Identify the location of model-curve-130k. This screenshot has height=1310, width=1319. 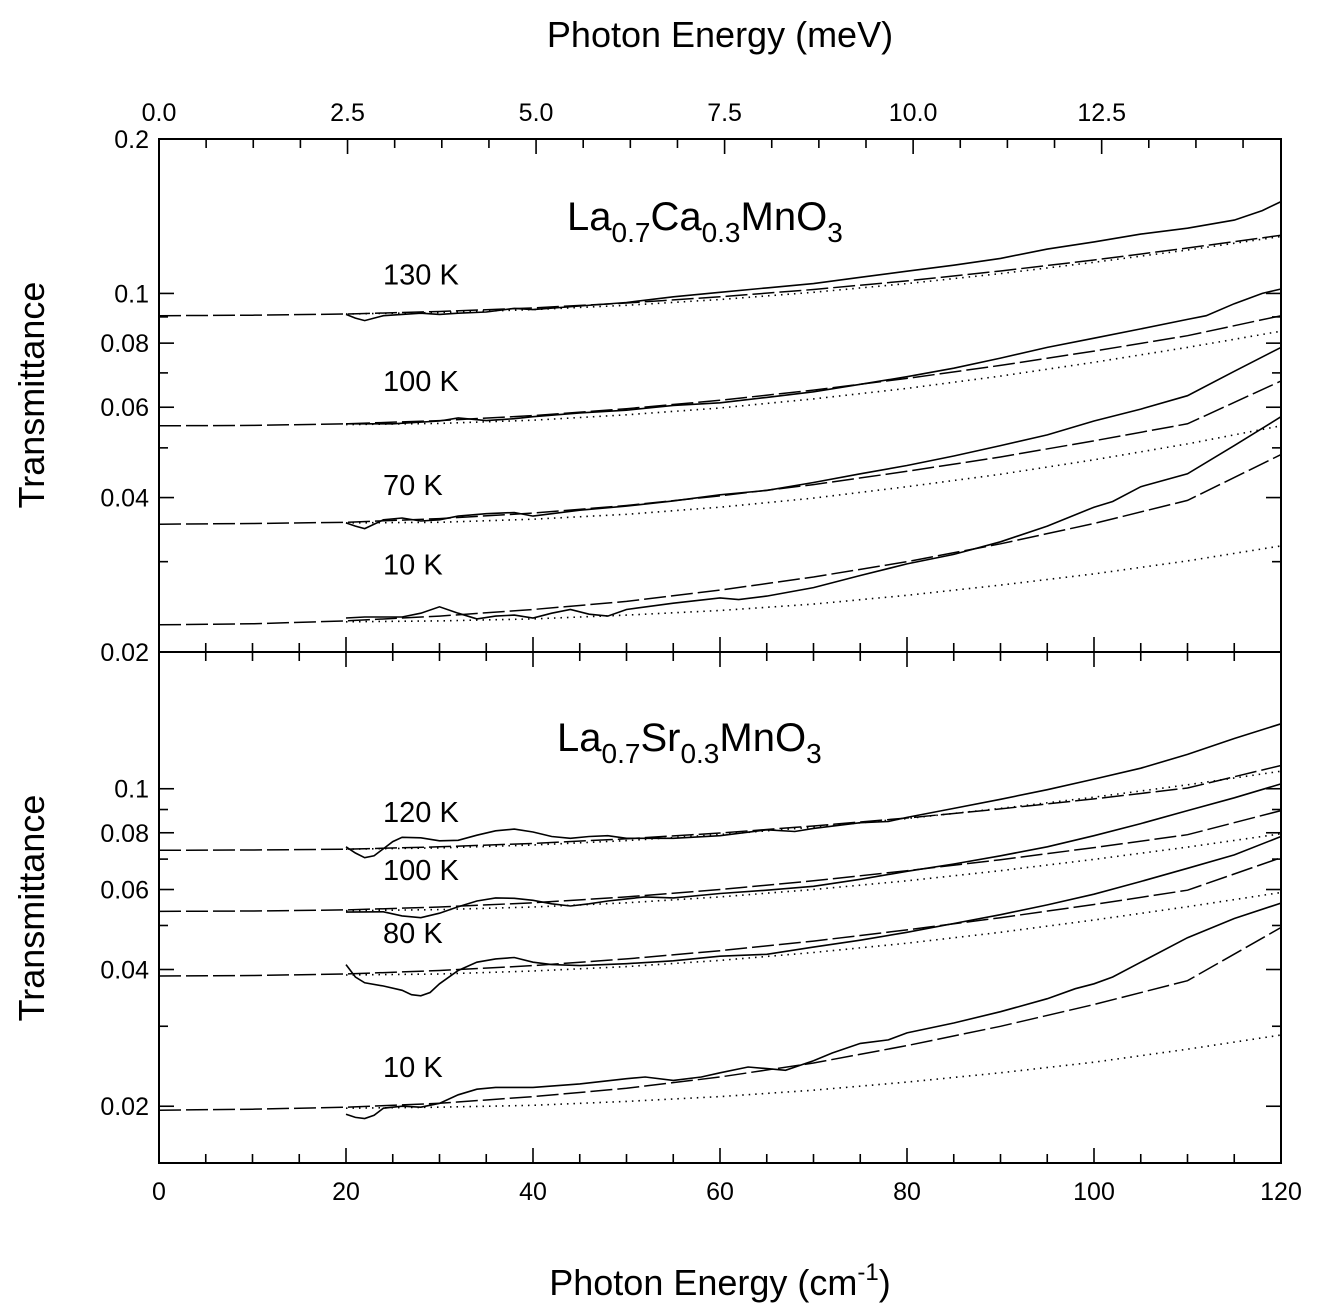
(813, 275).